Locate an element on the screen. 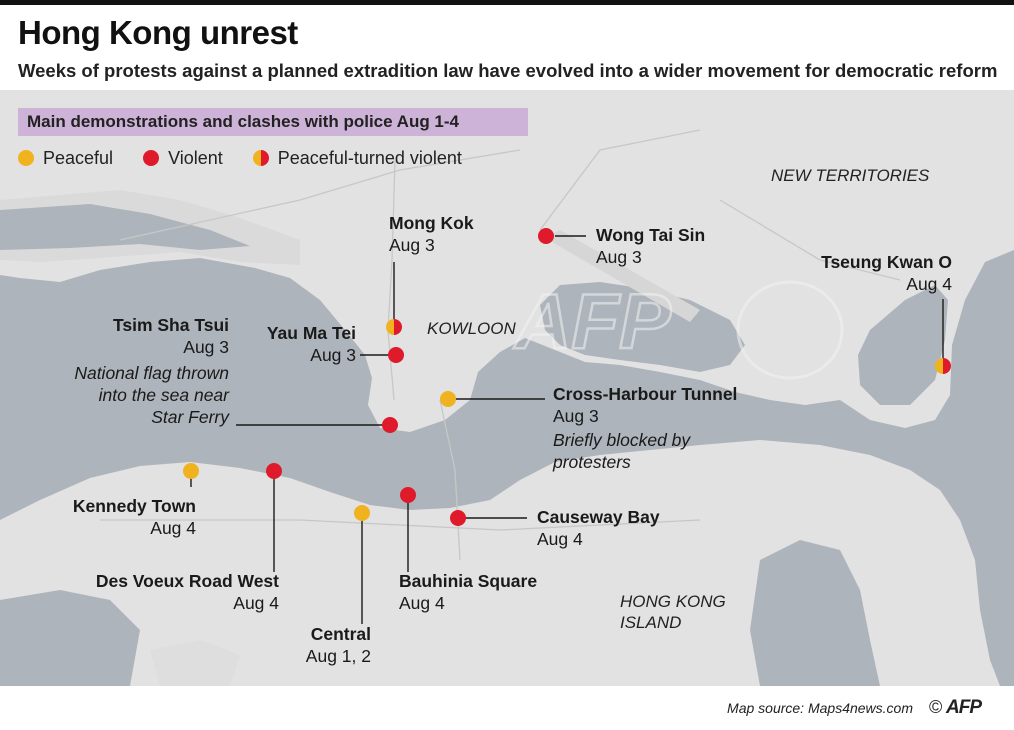 The image size is (1014, 730). place-label-yau-ma-tei: Yau Ma Tei Aug 3 is located at coordinates (311, 344).